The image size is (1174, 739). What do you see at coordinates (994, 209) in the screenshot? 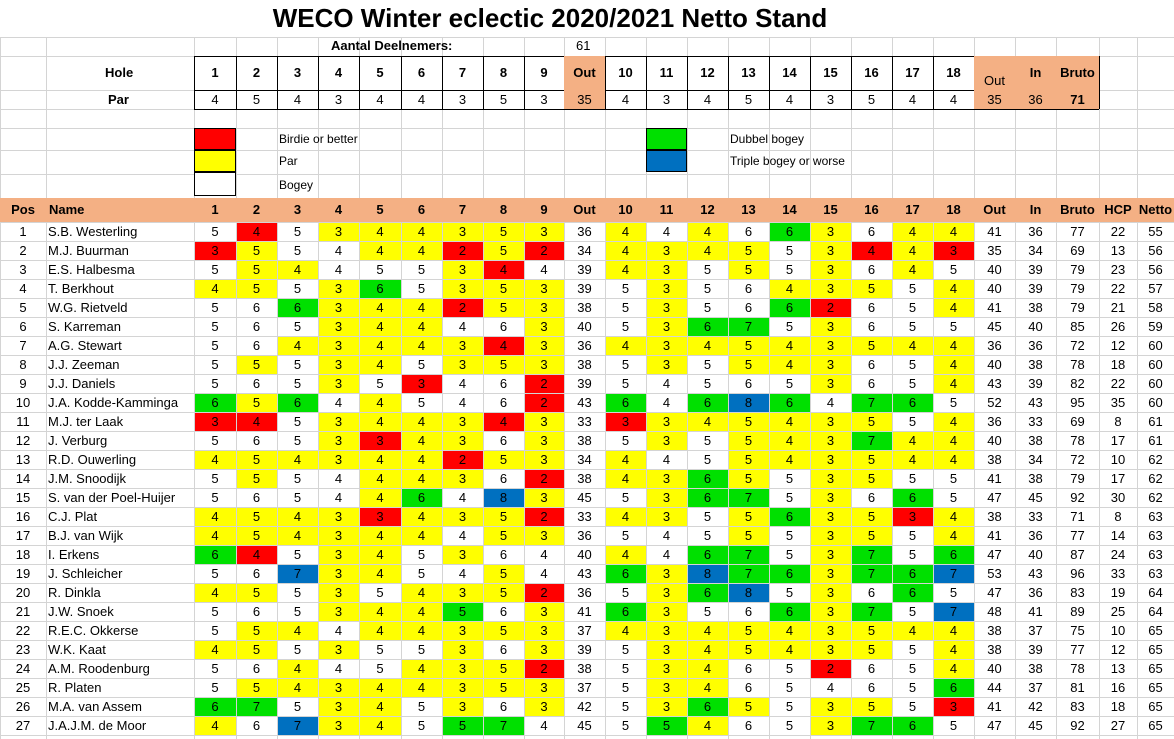
I see `column-header: Out` at bounding box center [994, 209].